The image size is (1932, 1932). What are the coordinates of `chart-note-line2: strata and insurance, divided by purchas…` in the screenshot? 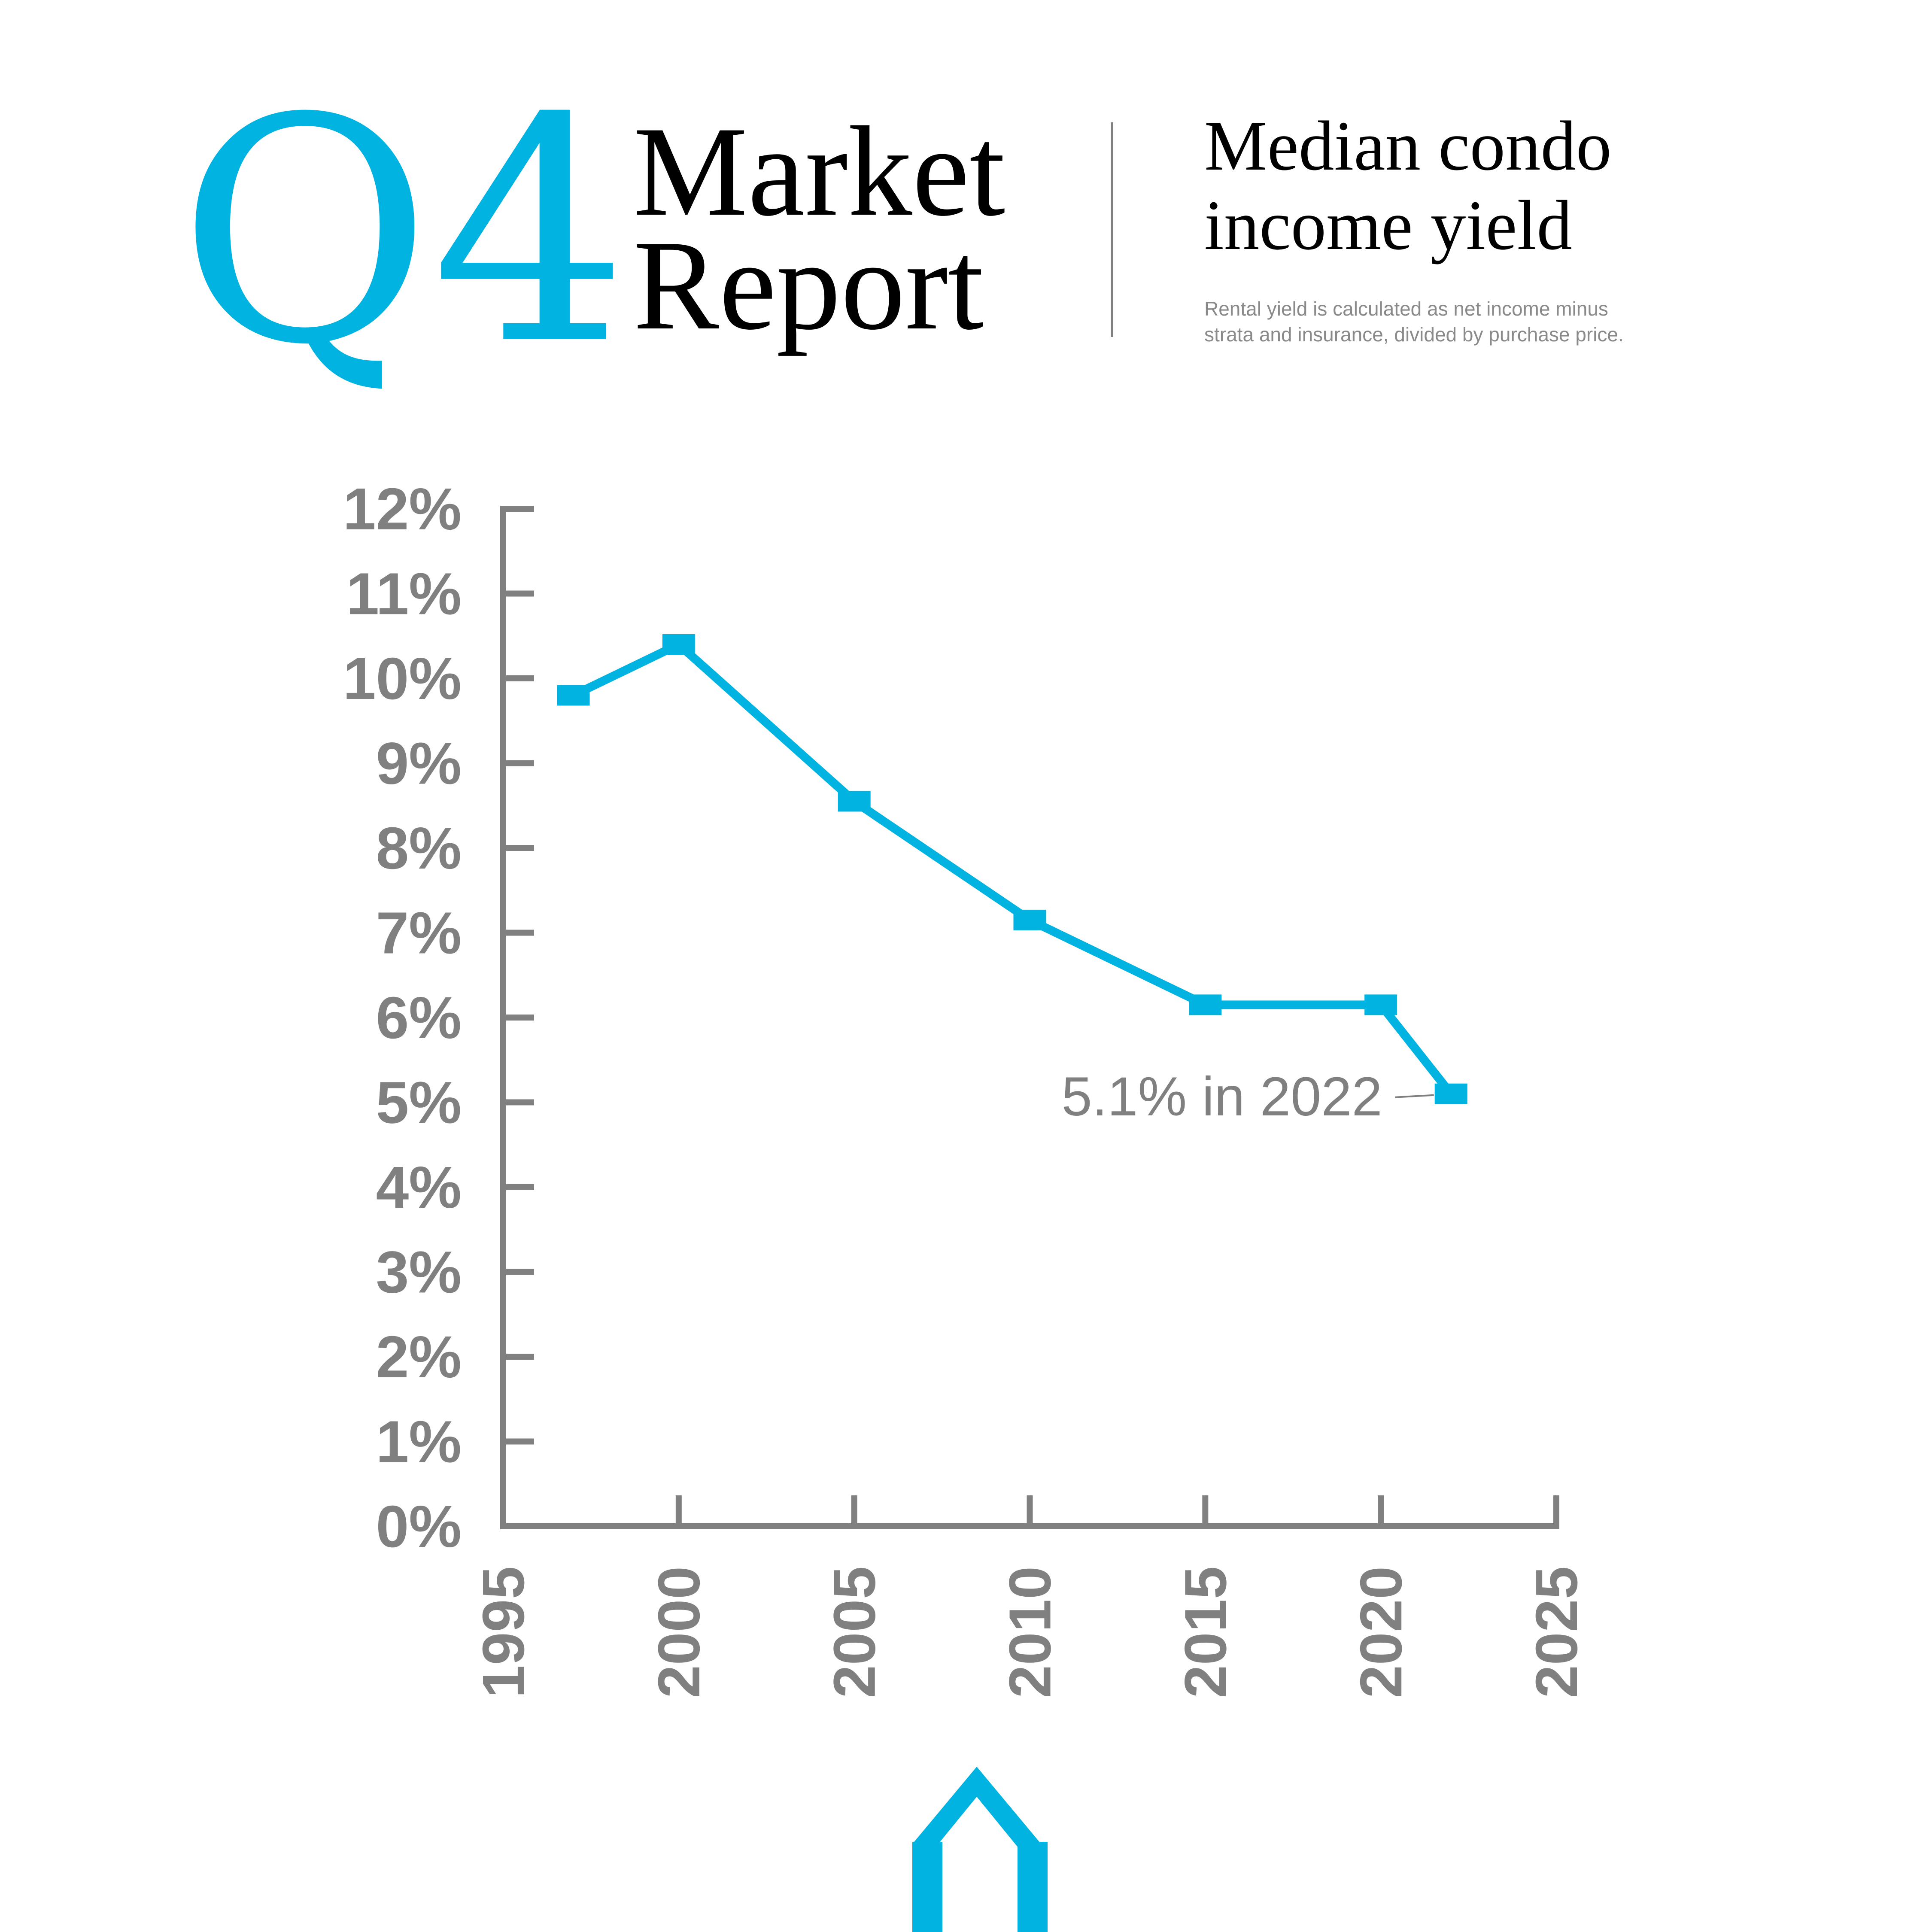 It's located at (1414, 334).